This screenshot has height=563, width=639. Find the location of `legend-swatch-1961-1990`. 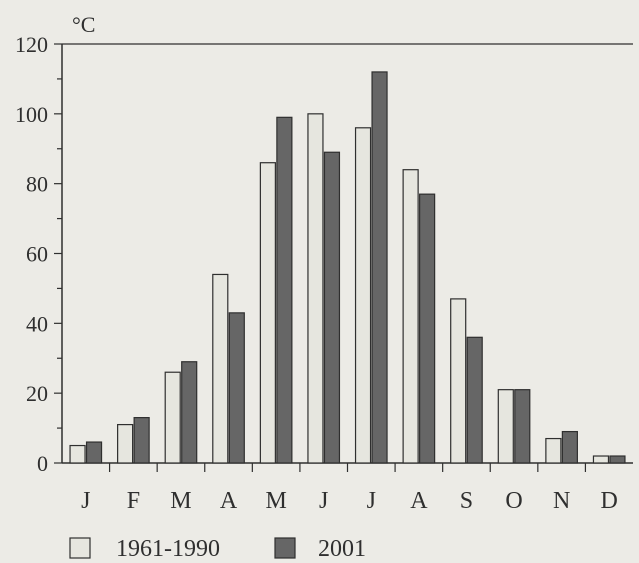

legend-swatch-1961-1990 is located at coordinates (80, 548).